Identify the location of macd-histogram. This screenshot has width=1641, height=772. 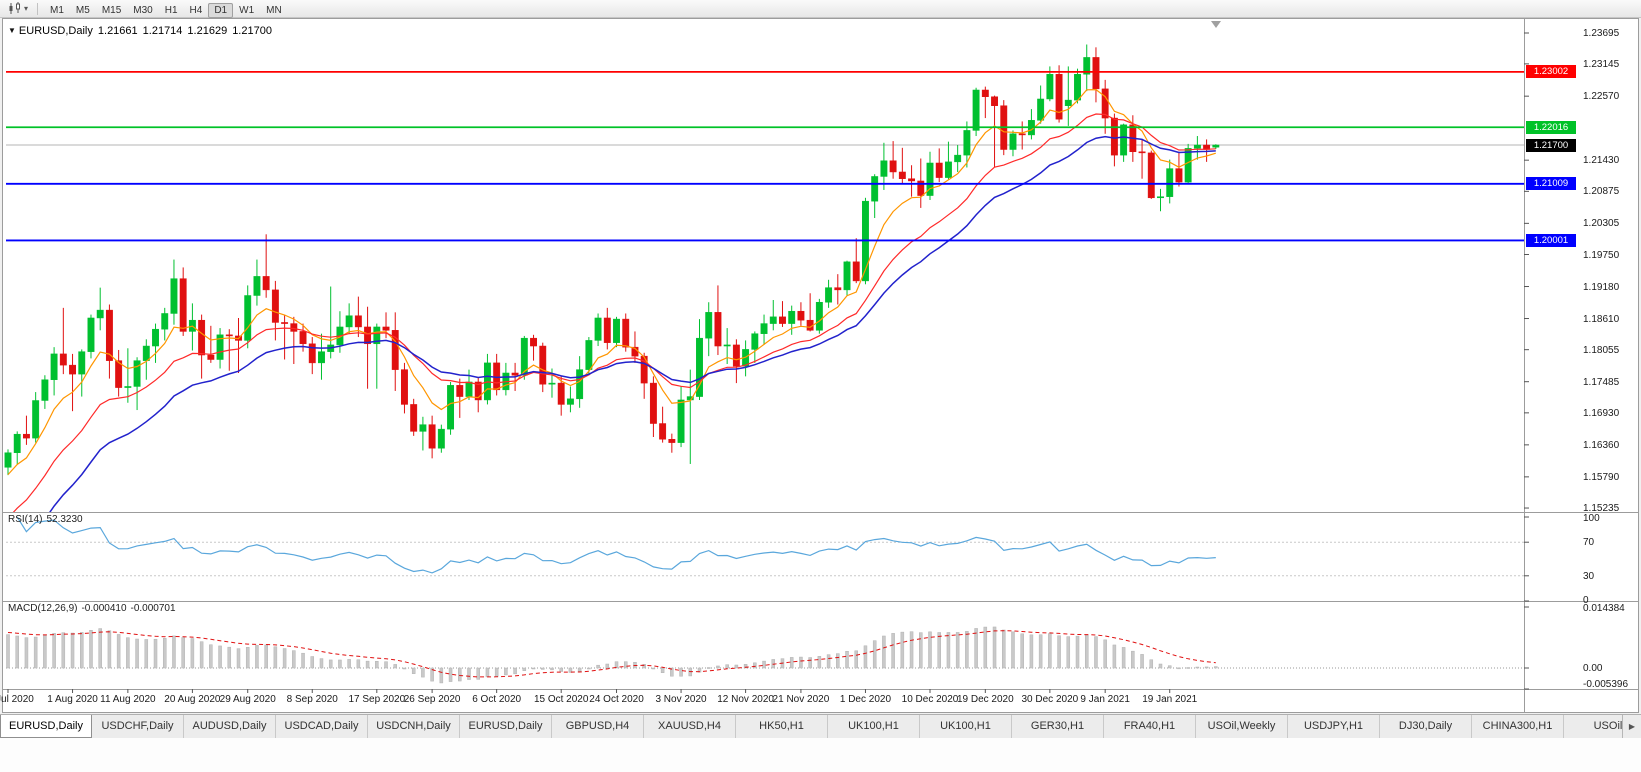
(612, 655).